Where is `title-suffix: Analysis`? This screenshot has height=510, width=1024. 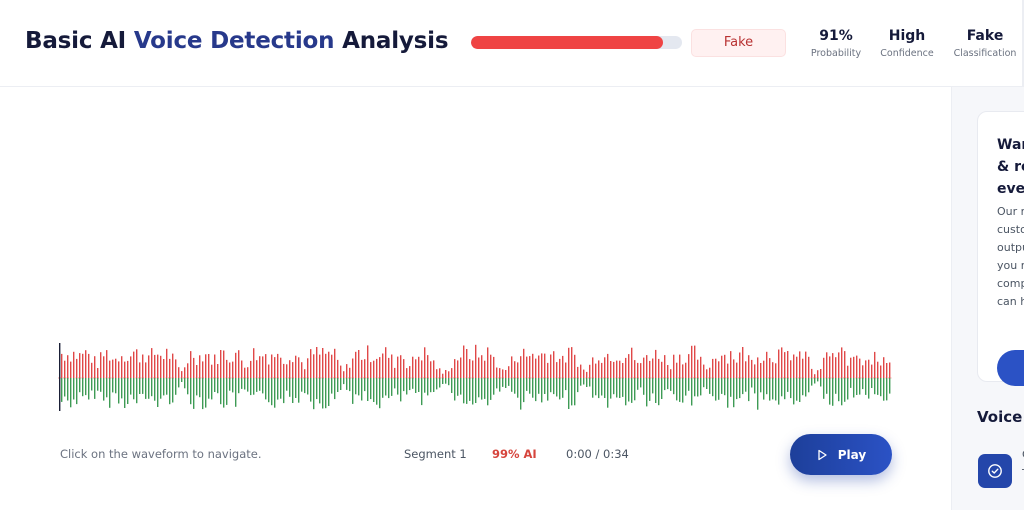 title-suffix: Analysis is located at coordinates (391, 41).